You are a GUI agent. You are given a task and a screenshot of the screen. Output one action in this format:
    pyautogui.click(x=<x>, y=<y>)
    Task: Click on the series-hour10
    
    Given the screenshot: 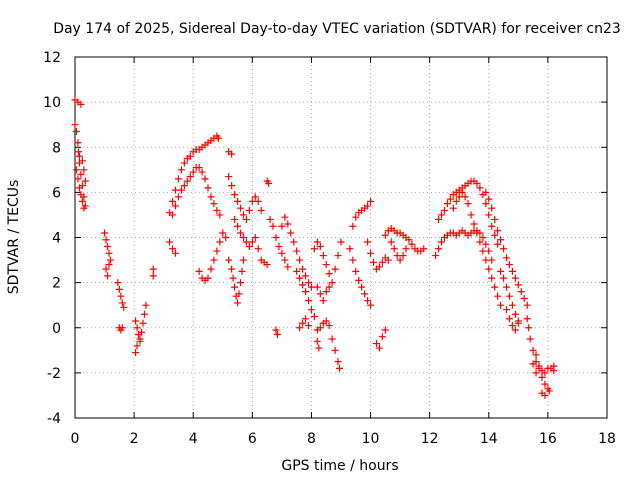 What is the action you would take?
    pyautogui.click(x=378, y=295)
    